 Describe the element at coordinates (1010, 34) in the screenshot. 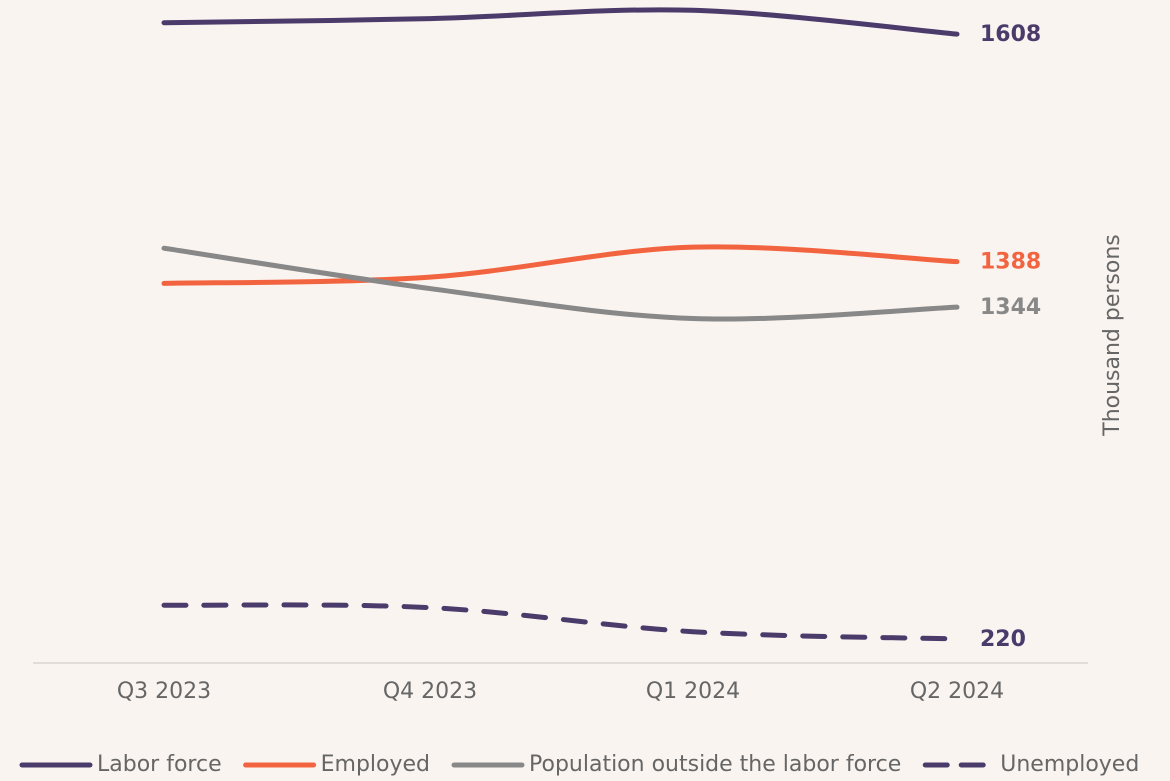

I see `end-label: 1608` at that location.